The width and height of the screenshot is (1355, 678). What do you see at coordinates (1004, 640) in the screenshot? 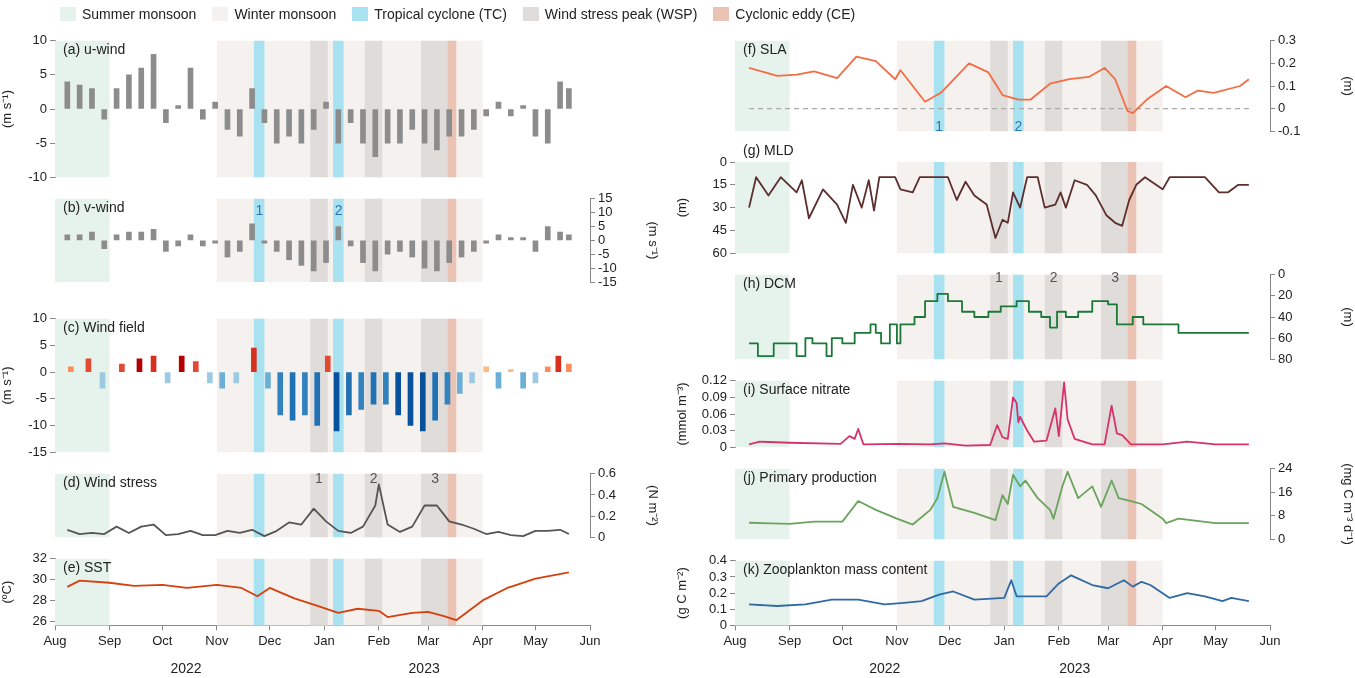
I see `x-tick-label: Jan` at bounding box center [1004, 640].